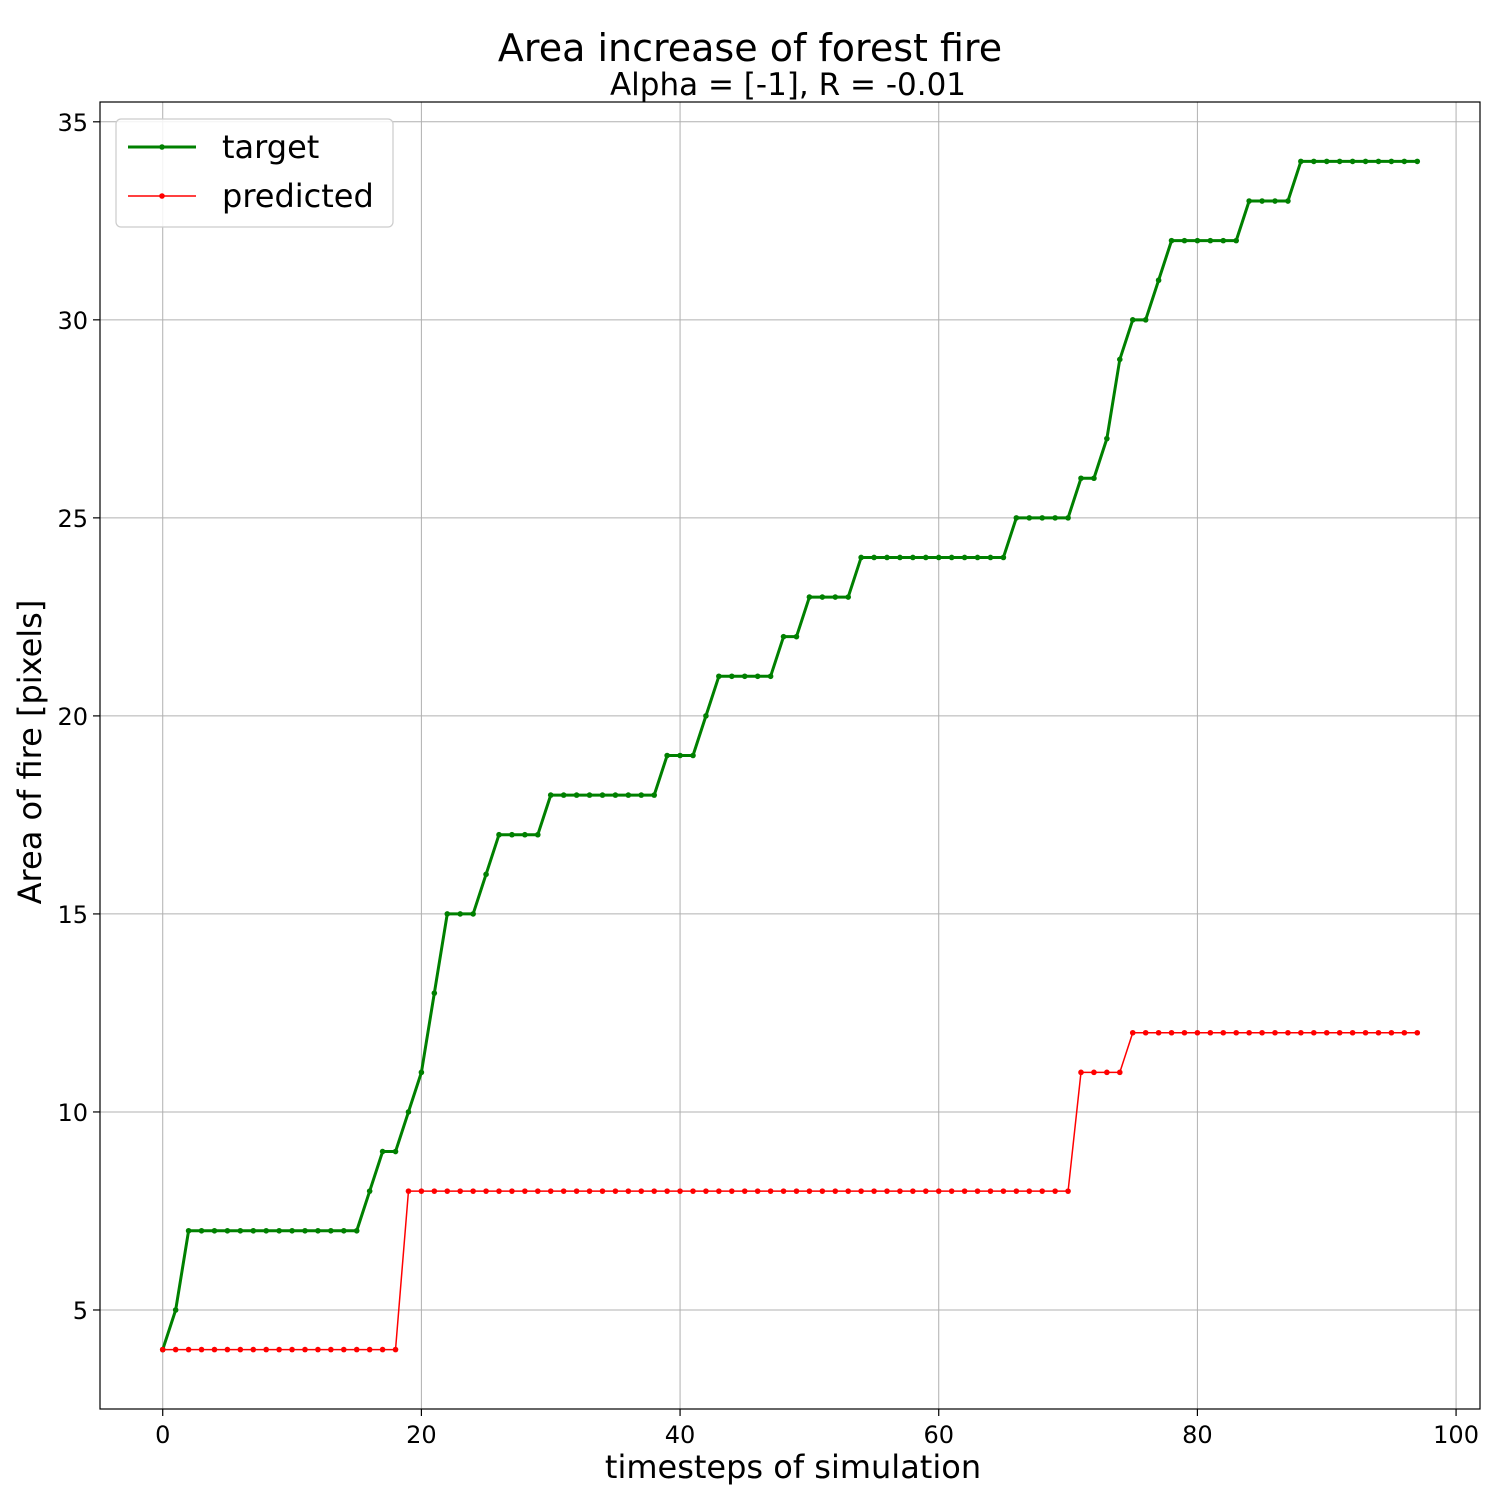 This screenshot has height=1500, width=1500. Describe the element at coordinates (1197, 1435) in the screenshot. I see `x-tick-label: 80` at that location.